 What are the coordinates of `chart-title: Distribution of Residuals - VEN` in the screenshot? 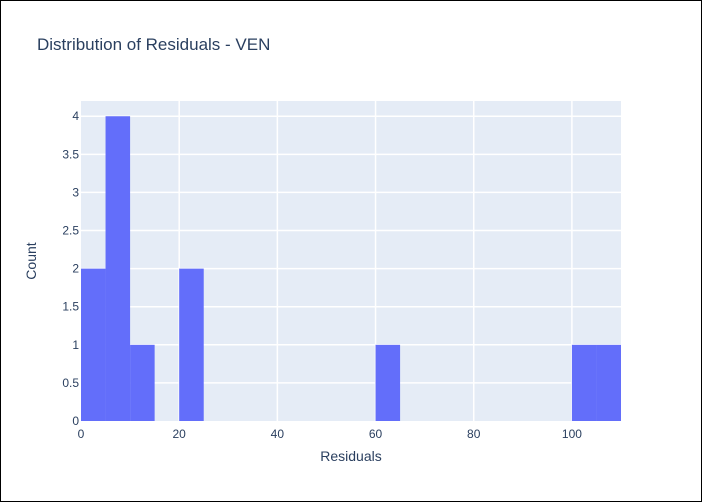 It's located at (154, 44).